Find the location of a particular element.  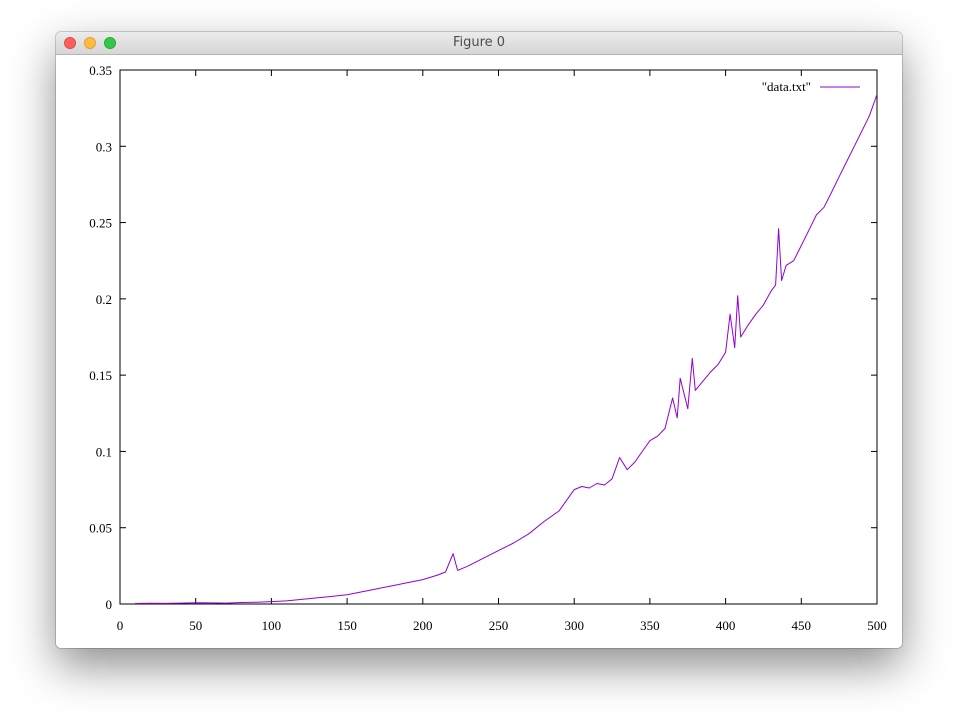

x-tick-label: 500 is located at coordinates (877, 625).